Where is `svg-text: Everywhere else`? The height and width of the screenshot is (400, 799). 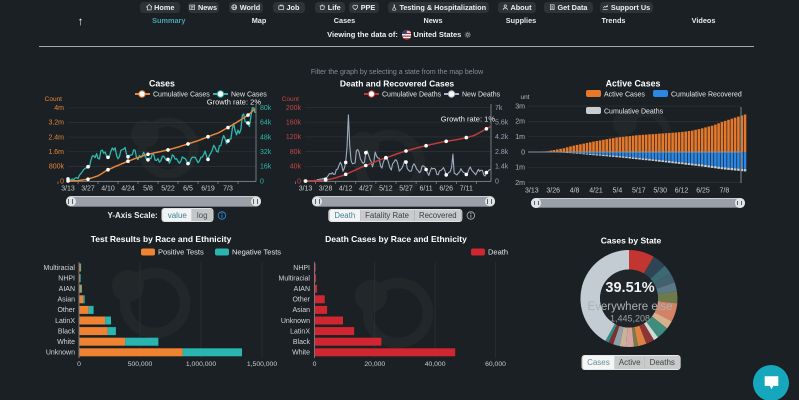
svg-text: Everywhere else is located at coordinates (629, 307).